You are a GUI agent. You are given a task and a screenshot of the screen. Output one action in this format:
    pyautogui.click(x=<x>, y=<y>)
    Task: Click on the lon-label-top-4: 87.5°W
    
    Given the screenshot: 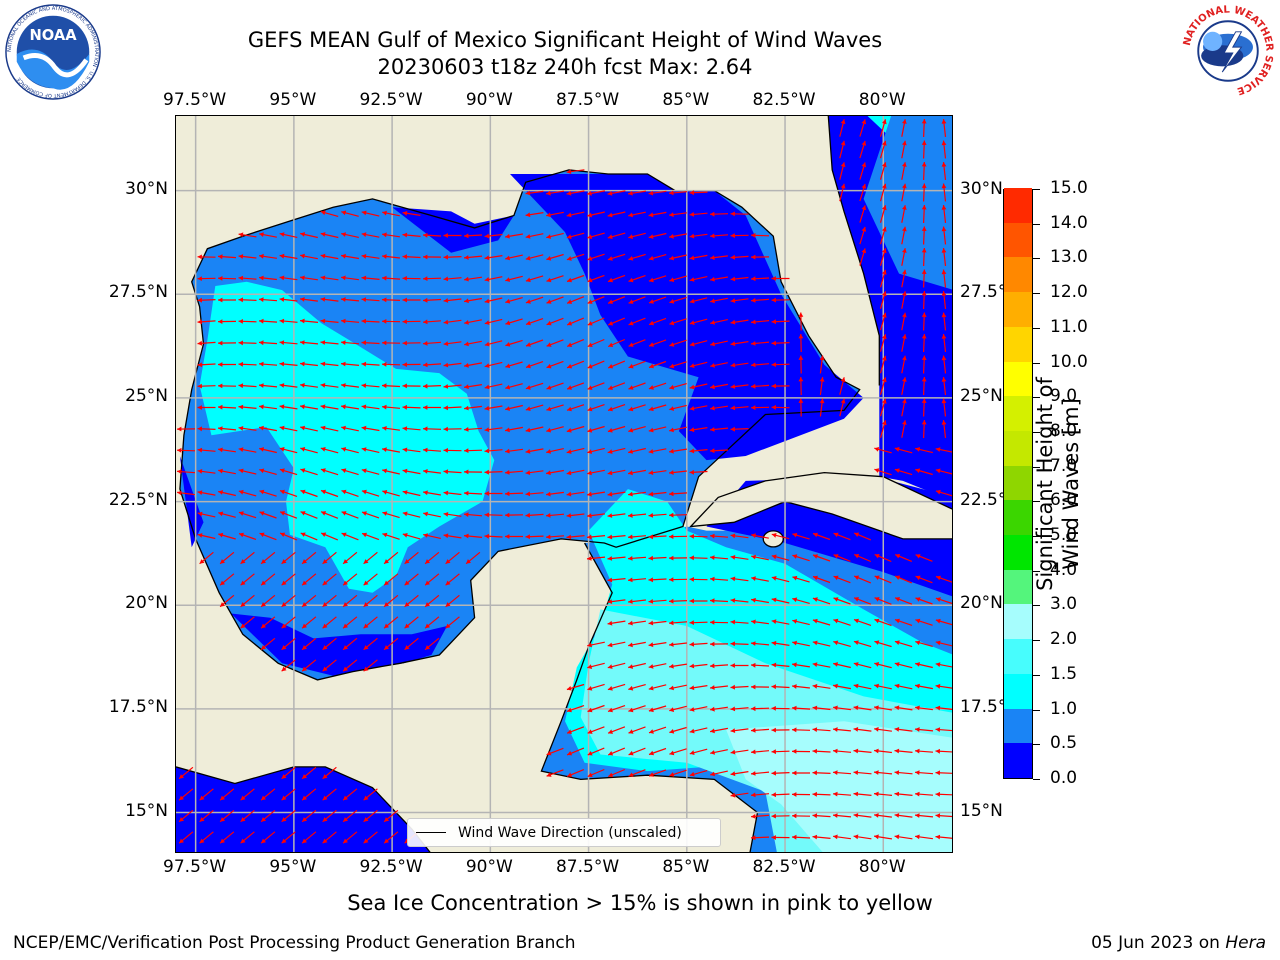 What is the action you would take?
    pyautogui.click(x=587, y=100)
    